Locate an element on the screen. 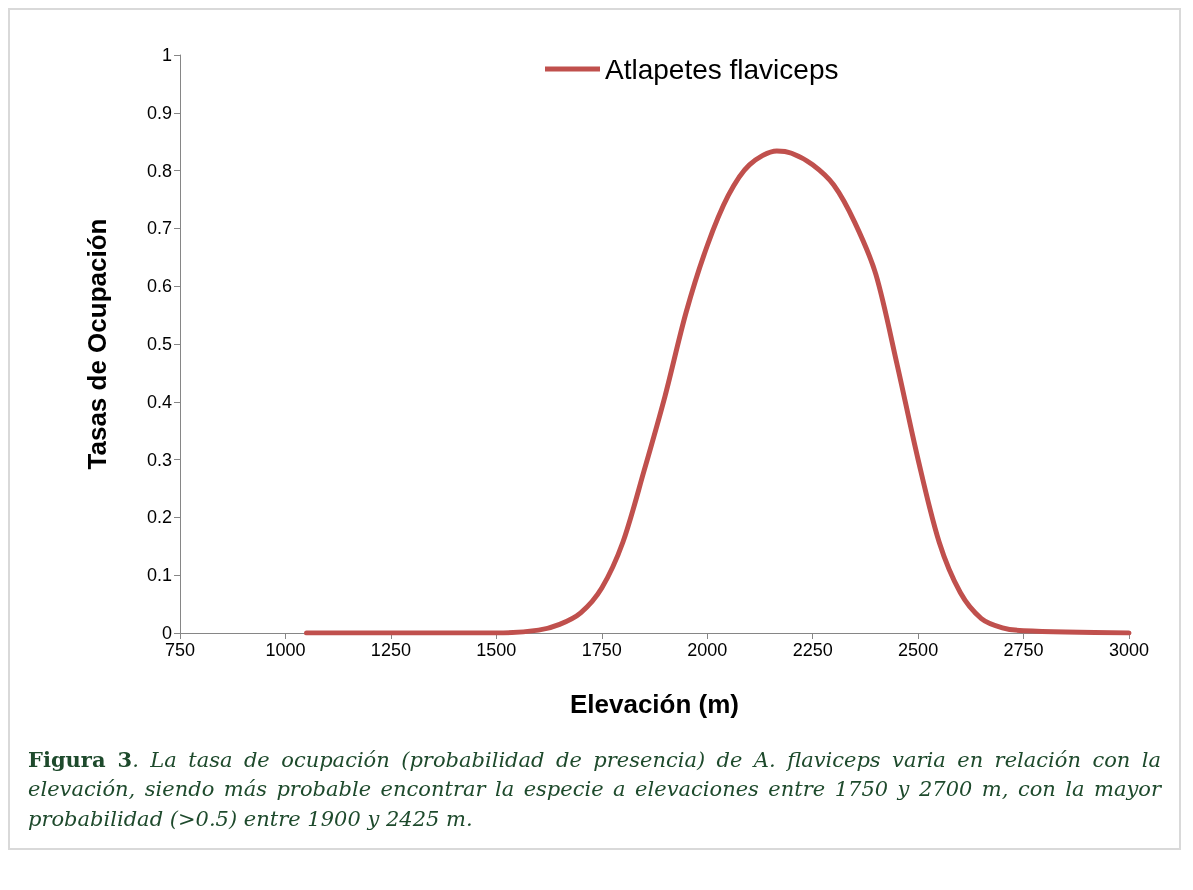 This screenshot has width=1193, height=890. y-tick-label: 0.1 is located at coordinates (159, 575).